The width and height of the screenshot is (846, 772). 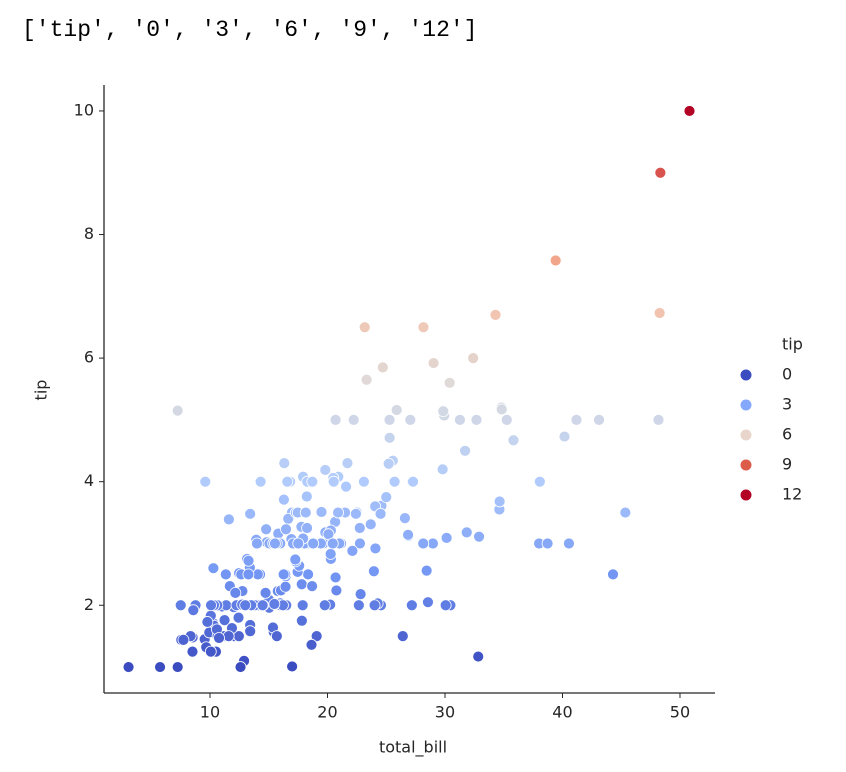 I want to click on x-tick-label: 40, so click(x=562, y=712).